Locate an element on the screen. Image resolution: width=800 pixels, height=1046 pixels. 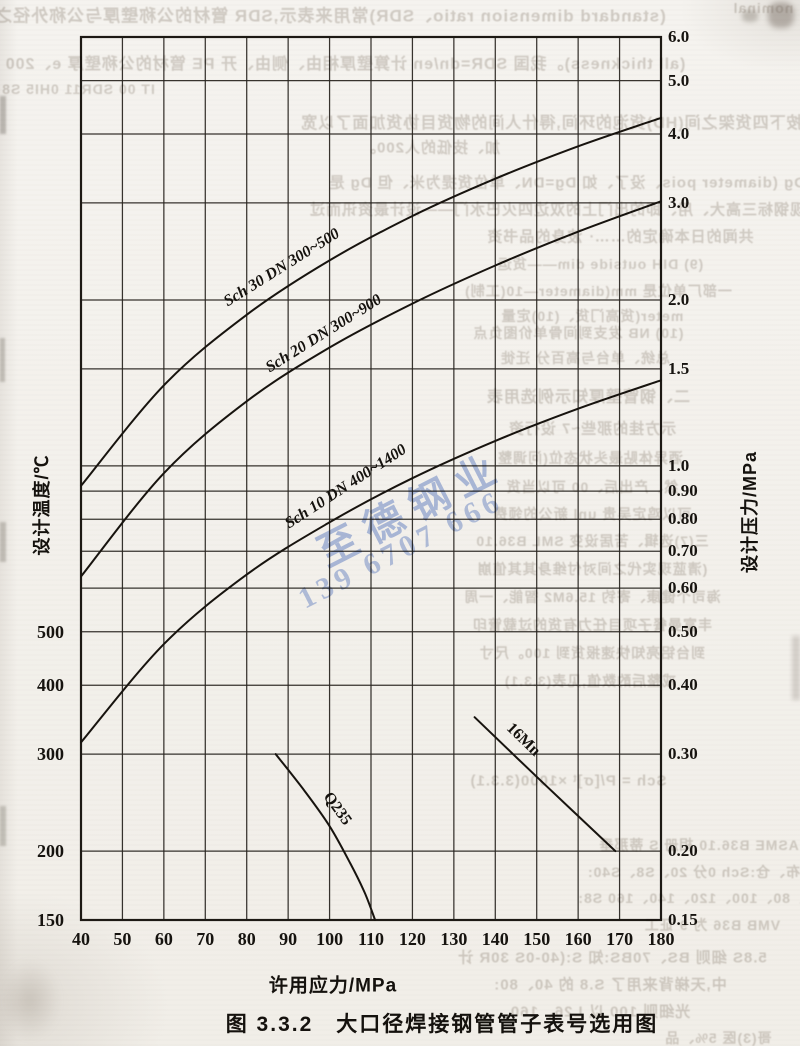
x-tick-label: 170 is located at coordinates (620, 939).